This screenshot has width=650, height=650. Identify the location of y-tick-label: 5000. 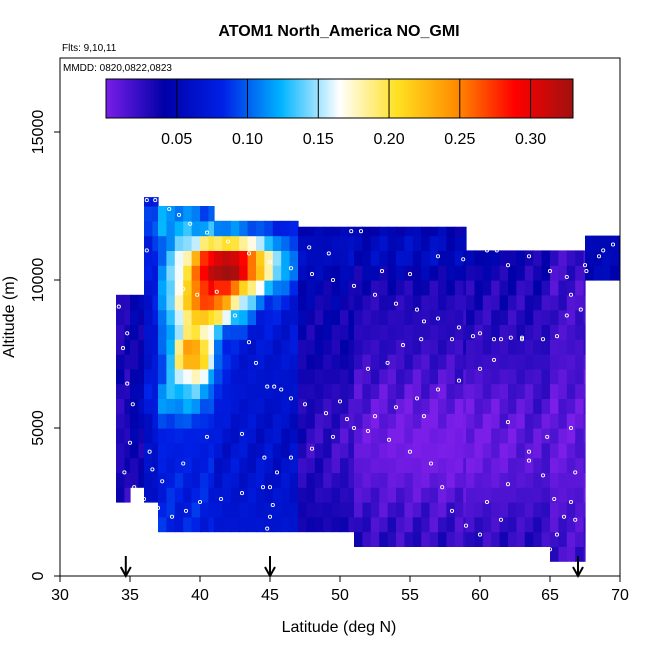
(38, 428).